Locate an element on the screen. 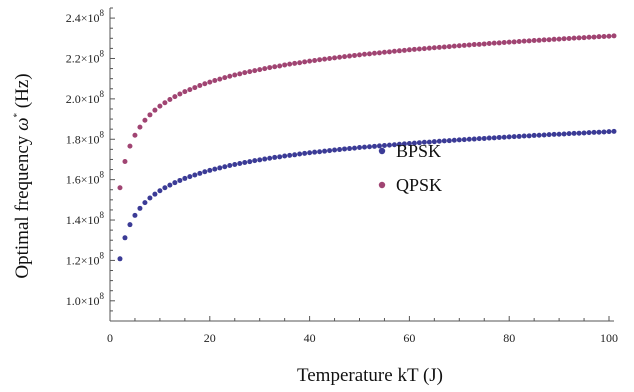 The image size is (634, 392). y-tick-label: 1.4×10⁸ is located at coordinates (85, 218).